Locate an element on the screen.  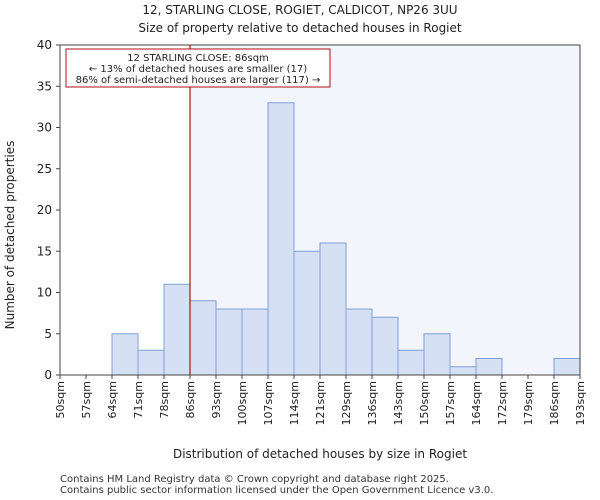
bar-78sqm is located at coordinates (177, 329).